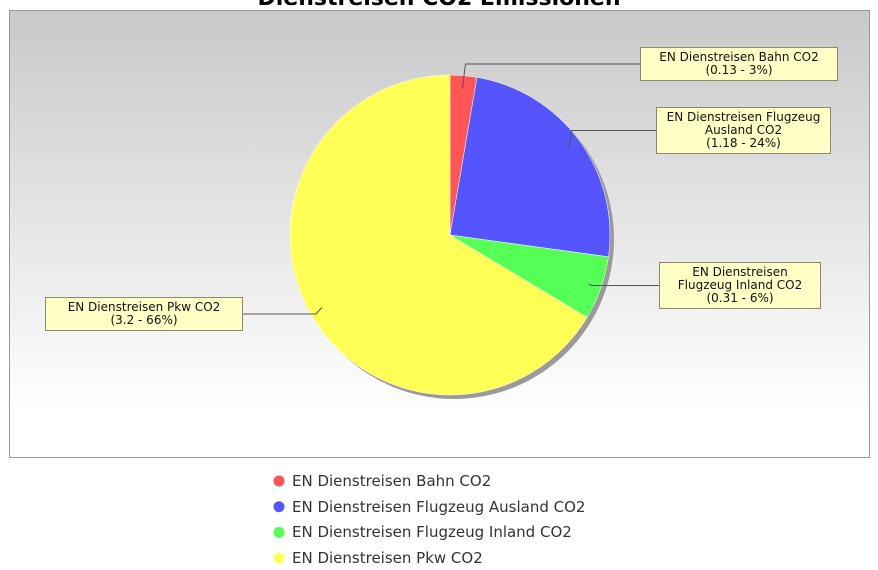  I want to click on legend-label: EN Dienstreisen Bahn CO2, so click(392, 481).